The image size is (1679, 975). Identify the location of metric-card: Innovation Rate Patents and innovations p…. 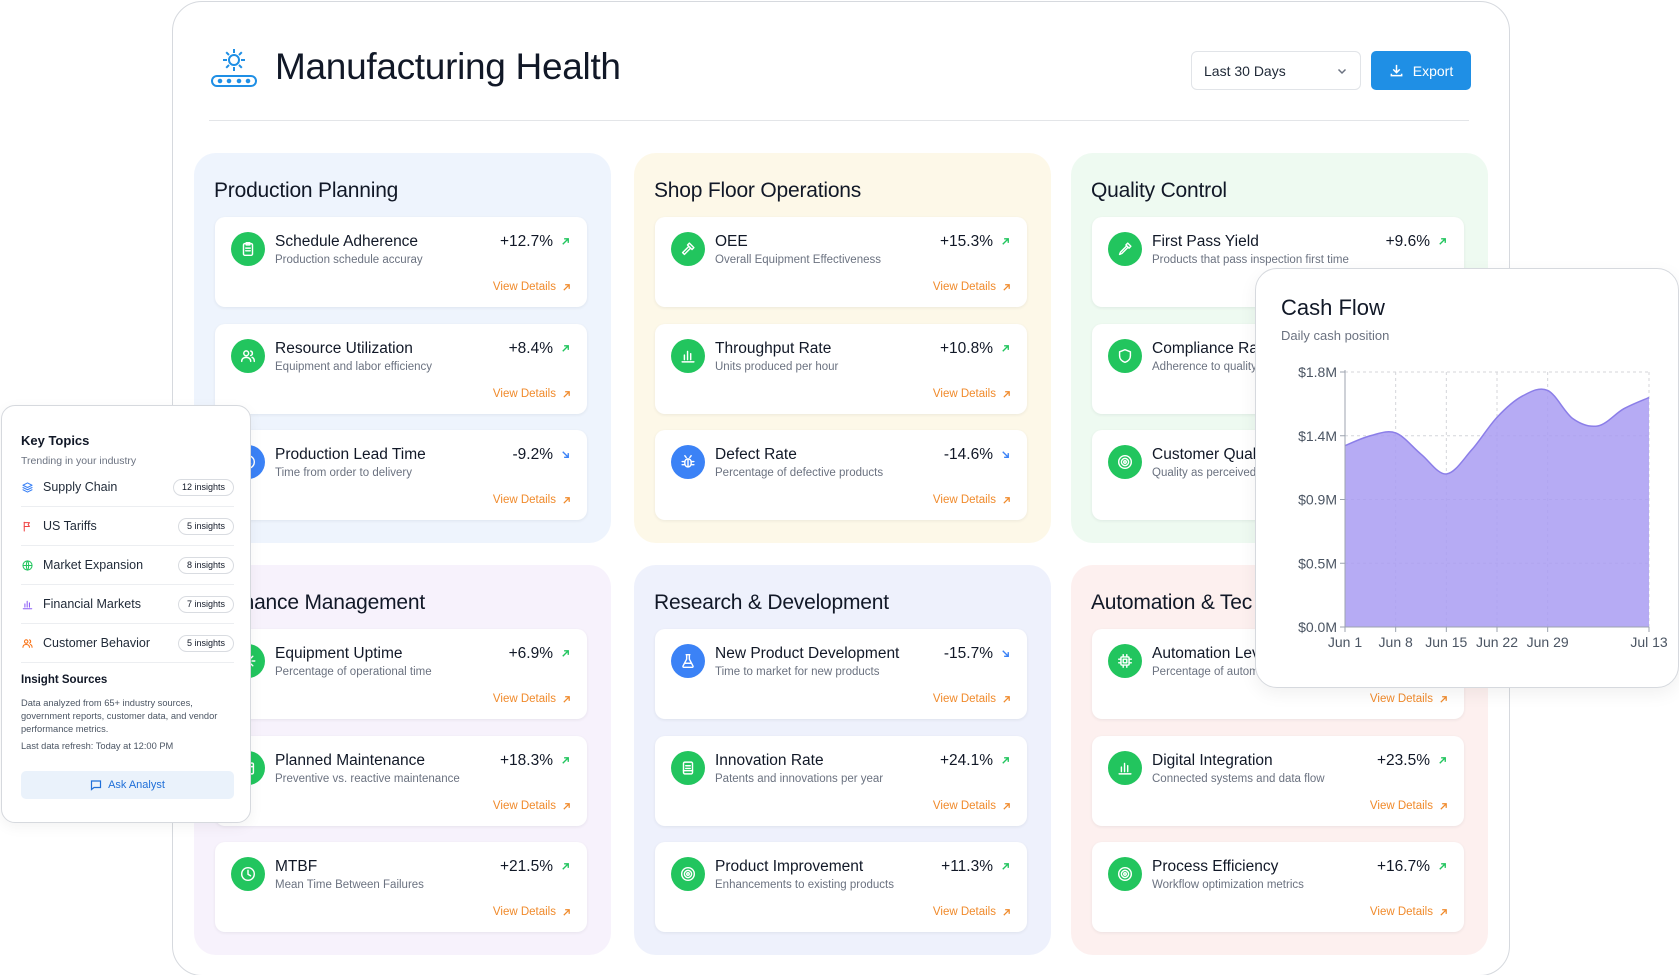
(841, 781).